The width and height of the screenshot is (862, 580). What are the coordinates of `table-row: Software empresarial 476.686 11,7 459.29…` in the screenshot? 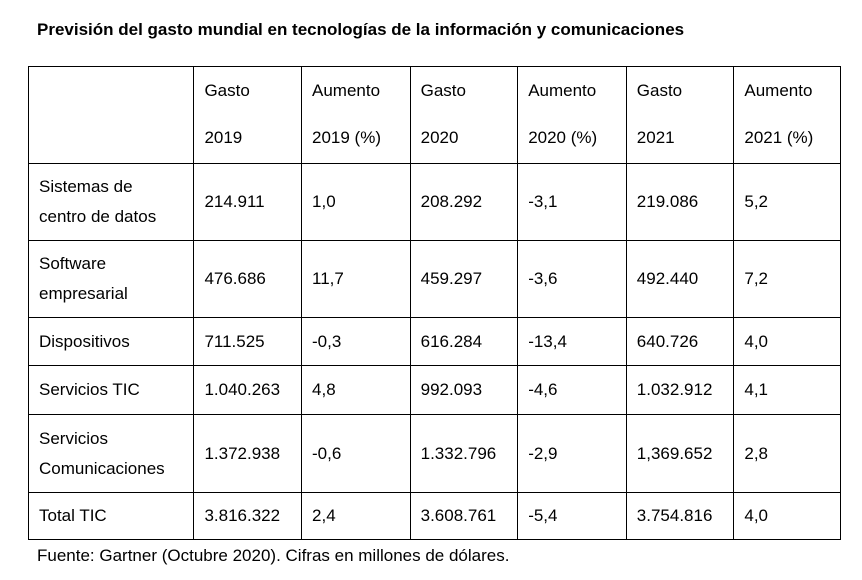 It's located at (434, 279).